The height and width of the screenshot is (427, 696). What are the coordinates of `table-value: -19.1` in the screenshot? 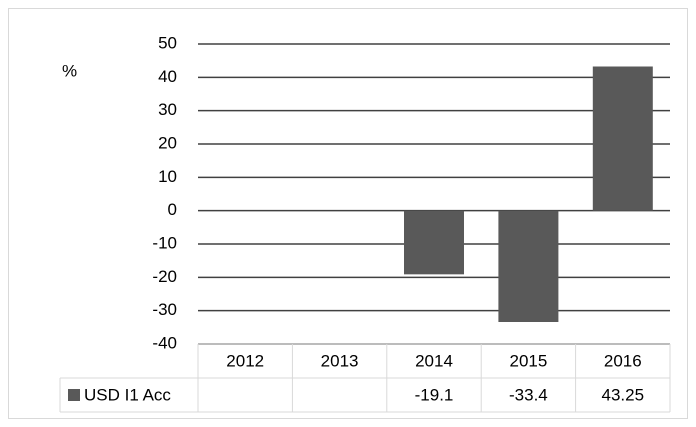 It's located at (434, 394).